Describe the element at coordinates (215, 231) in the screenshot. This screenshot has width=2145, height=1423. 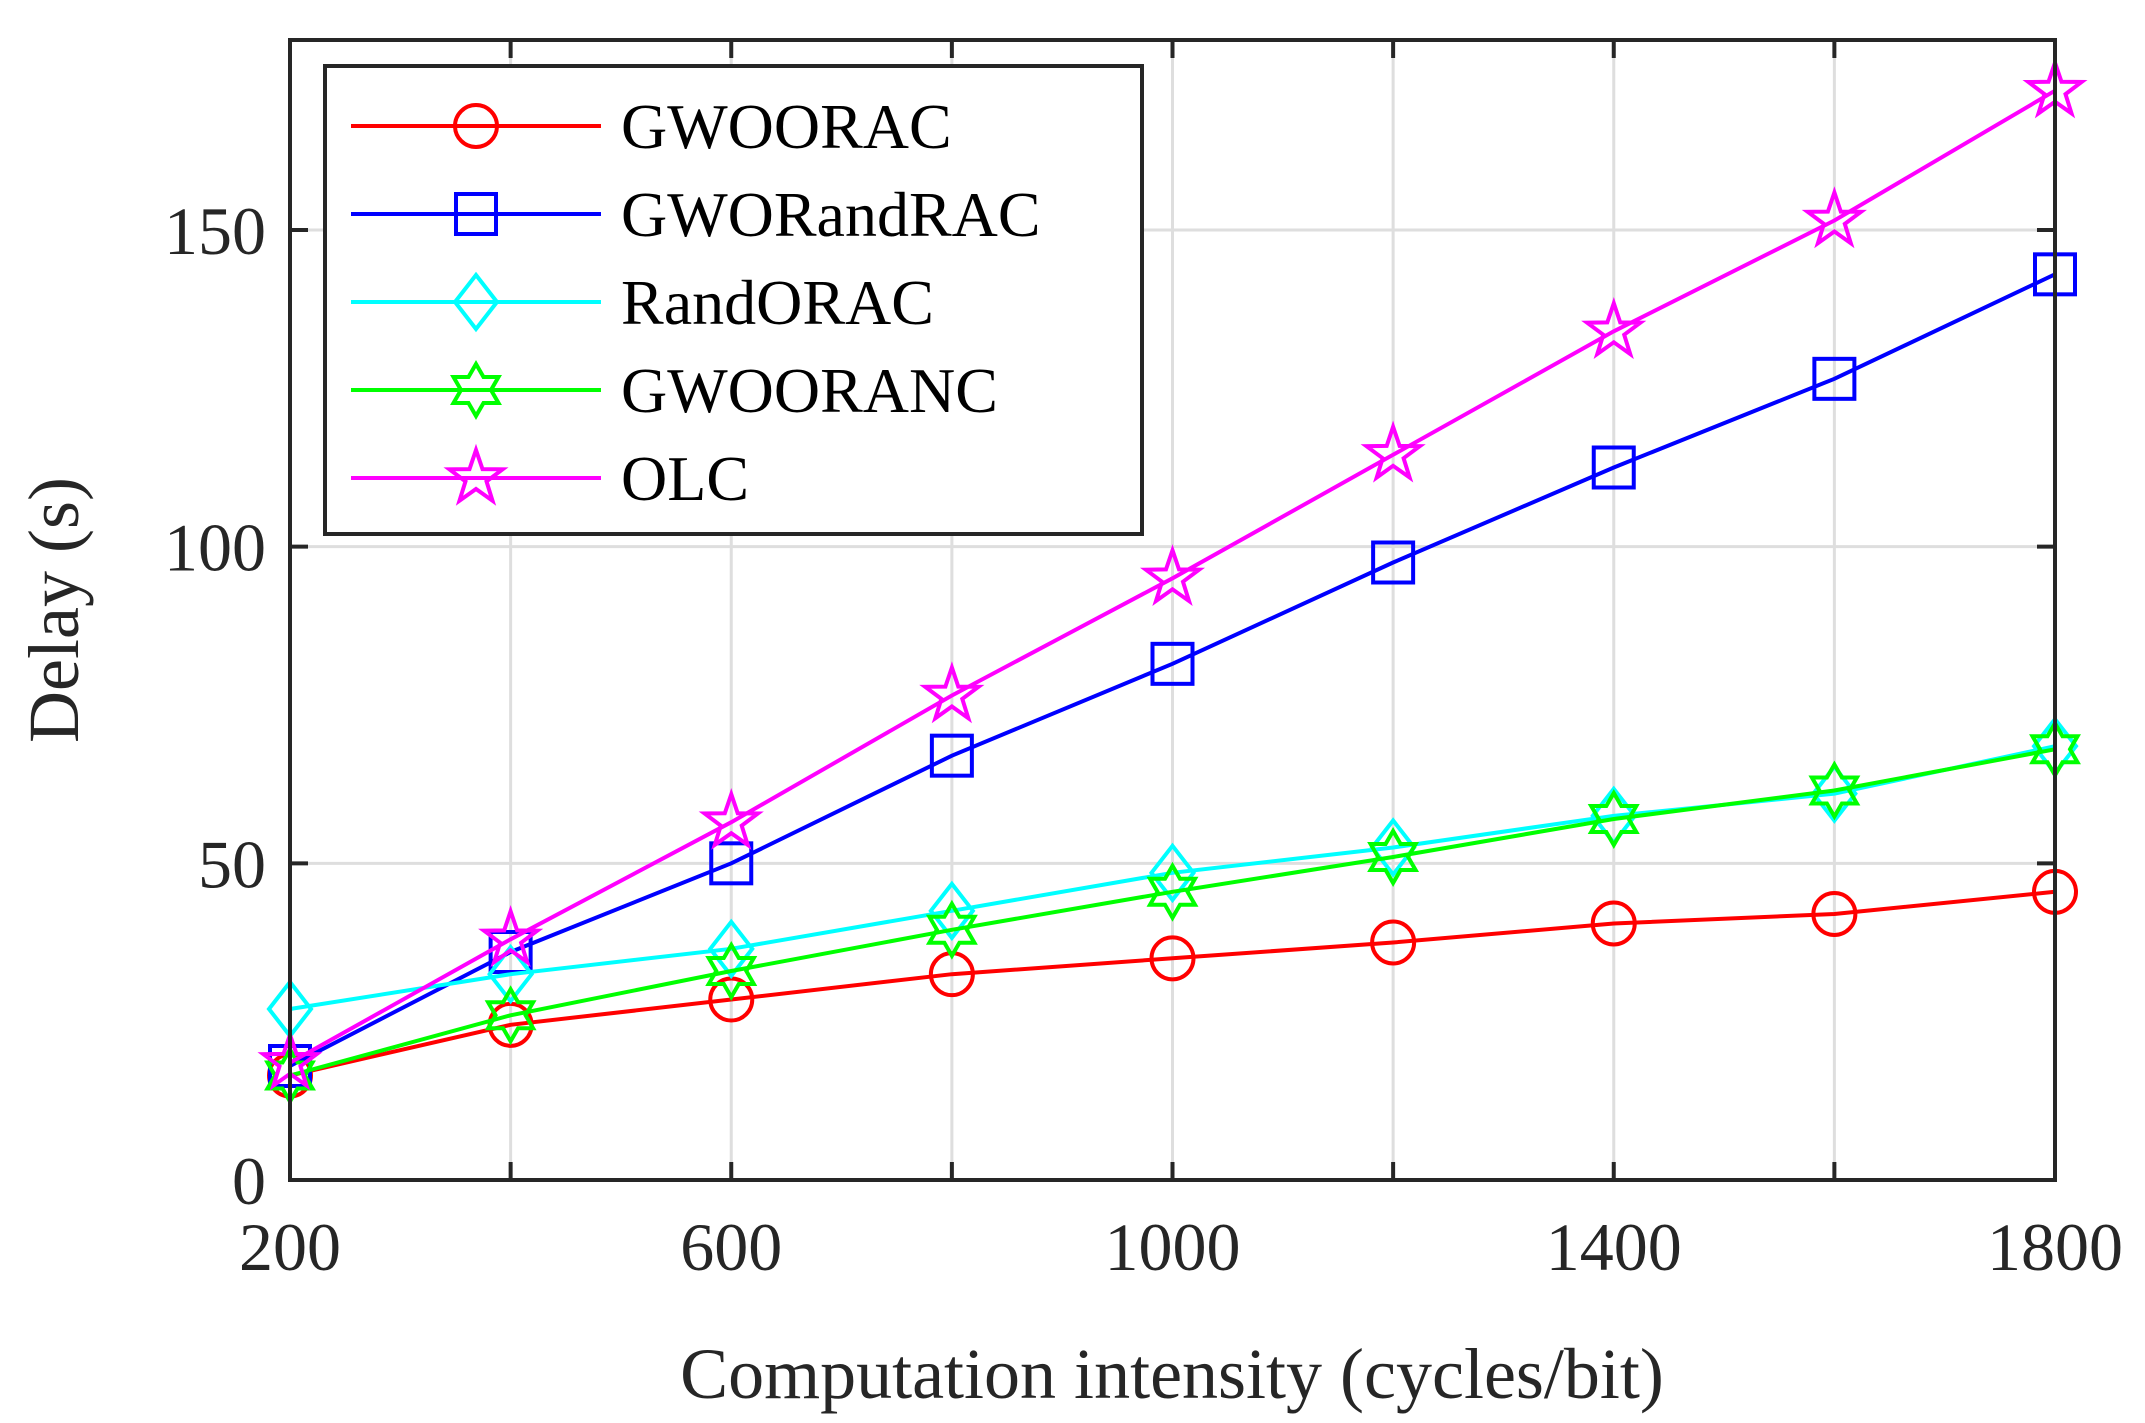
I see `y-tick-label: 150` at that location.